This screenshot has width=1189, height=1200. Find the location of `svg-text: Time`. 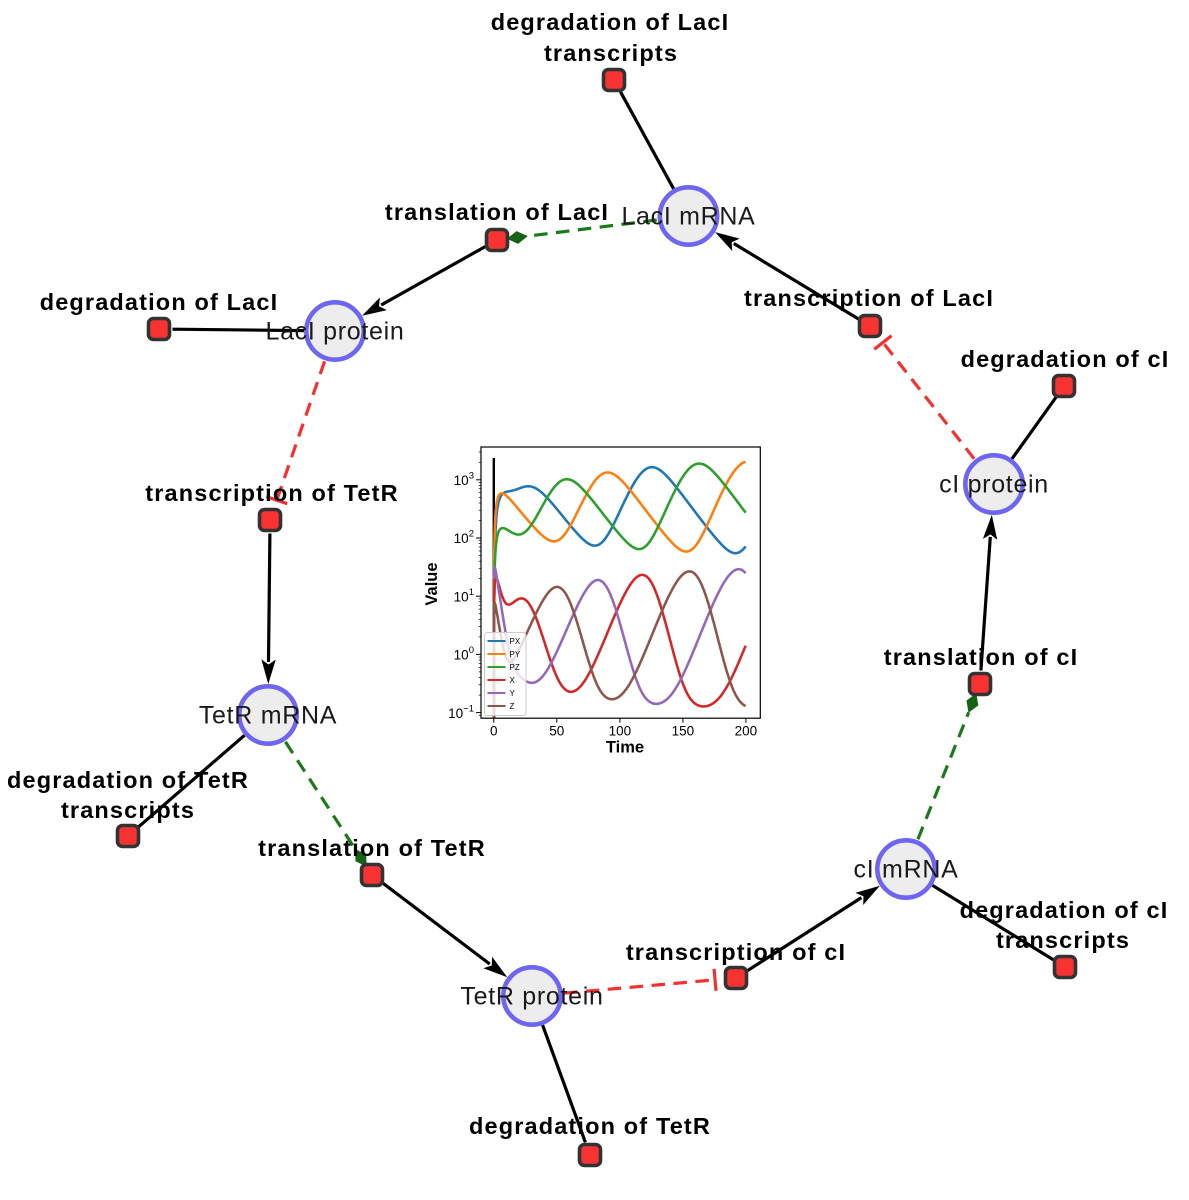

svg-text: Time is located at coordinates (625, 748).